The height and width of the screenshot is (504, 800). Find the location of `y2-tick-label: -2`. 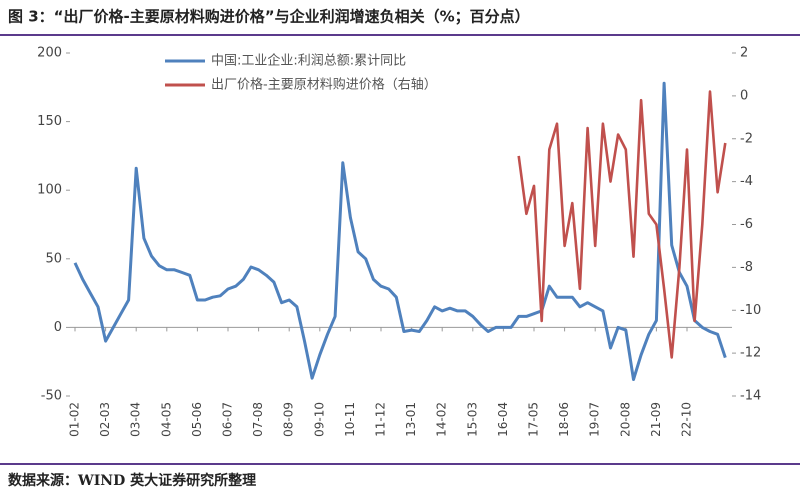

y2-tick-label: -2 is located at coordinates (746, 138).